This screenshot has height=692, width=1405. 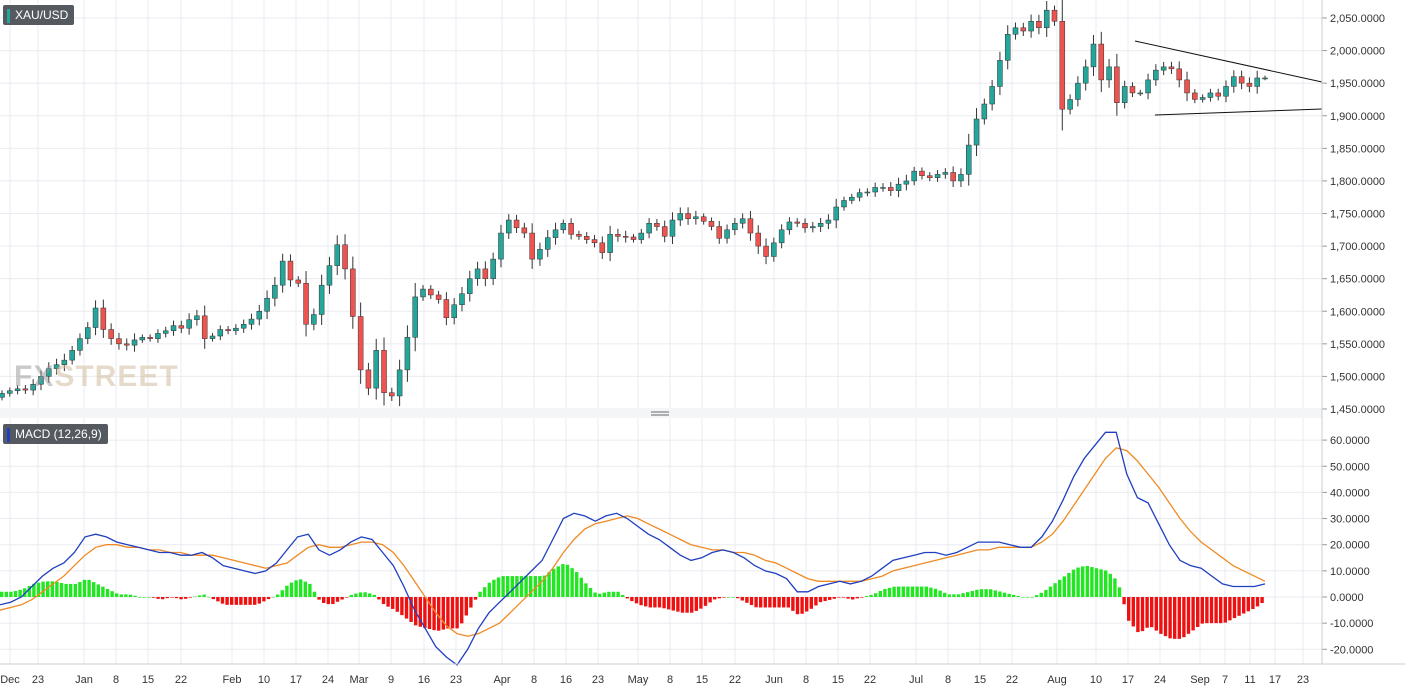 What do you see at coordinates (1350, 546) in the screenshot?
I see `y-tick-label: 20.0000` at bounding box center [1350, 546].